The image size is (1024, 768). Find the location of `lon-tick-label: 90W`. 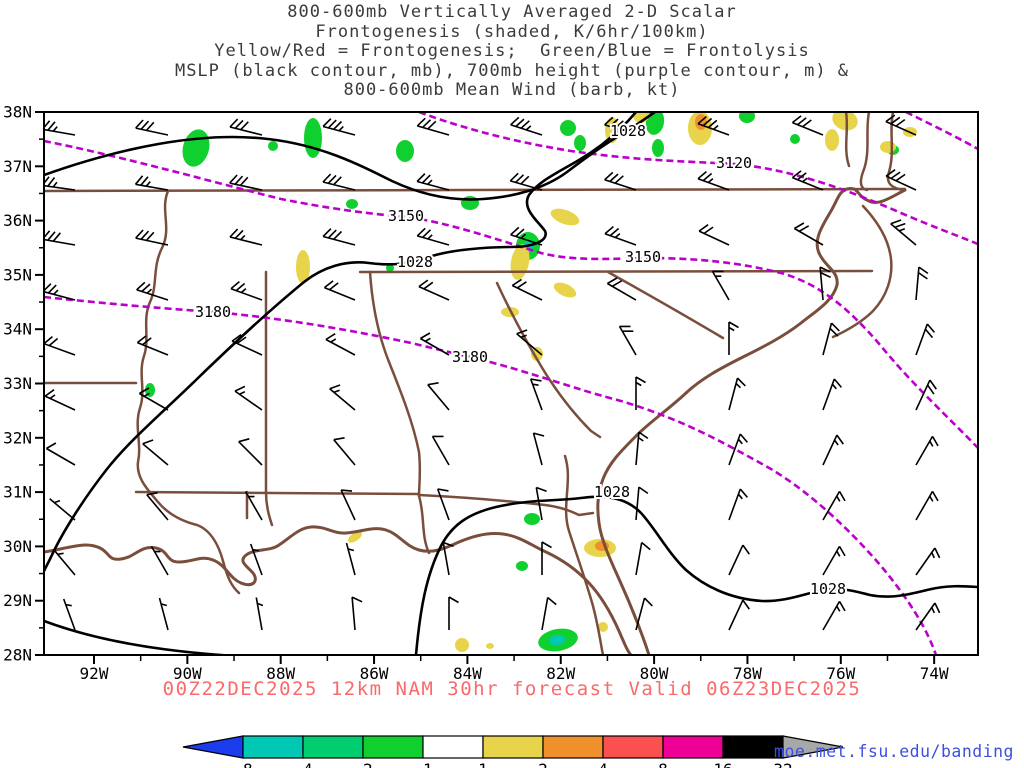

lon-tick-label: 90W is located at coordinates (187, 673).